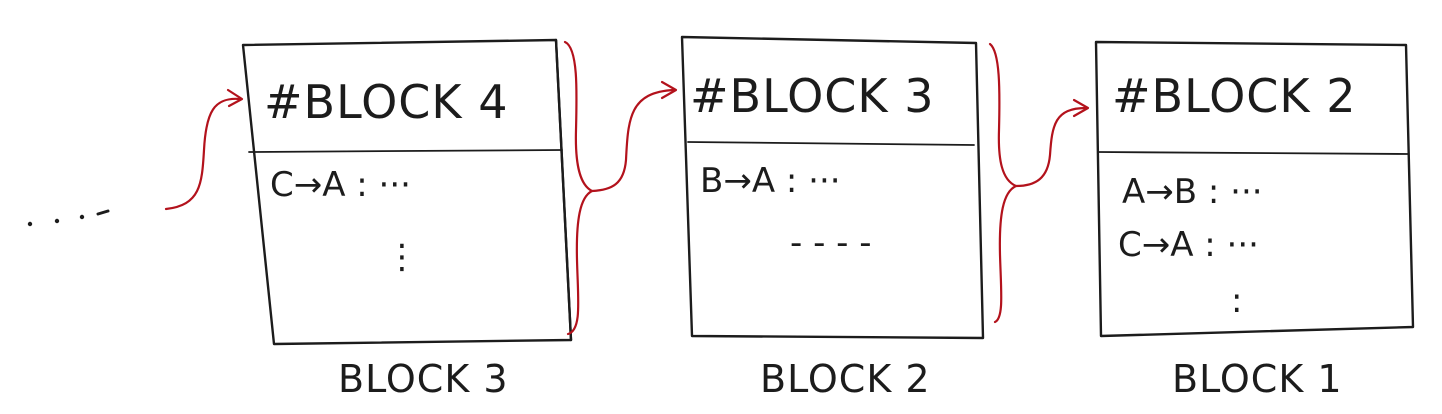  Describe the element at coordinates (831, 143) in the screenshot. I see `block-2-header-divider` at that location.